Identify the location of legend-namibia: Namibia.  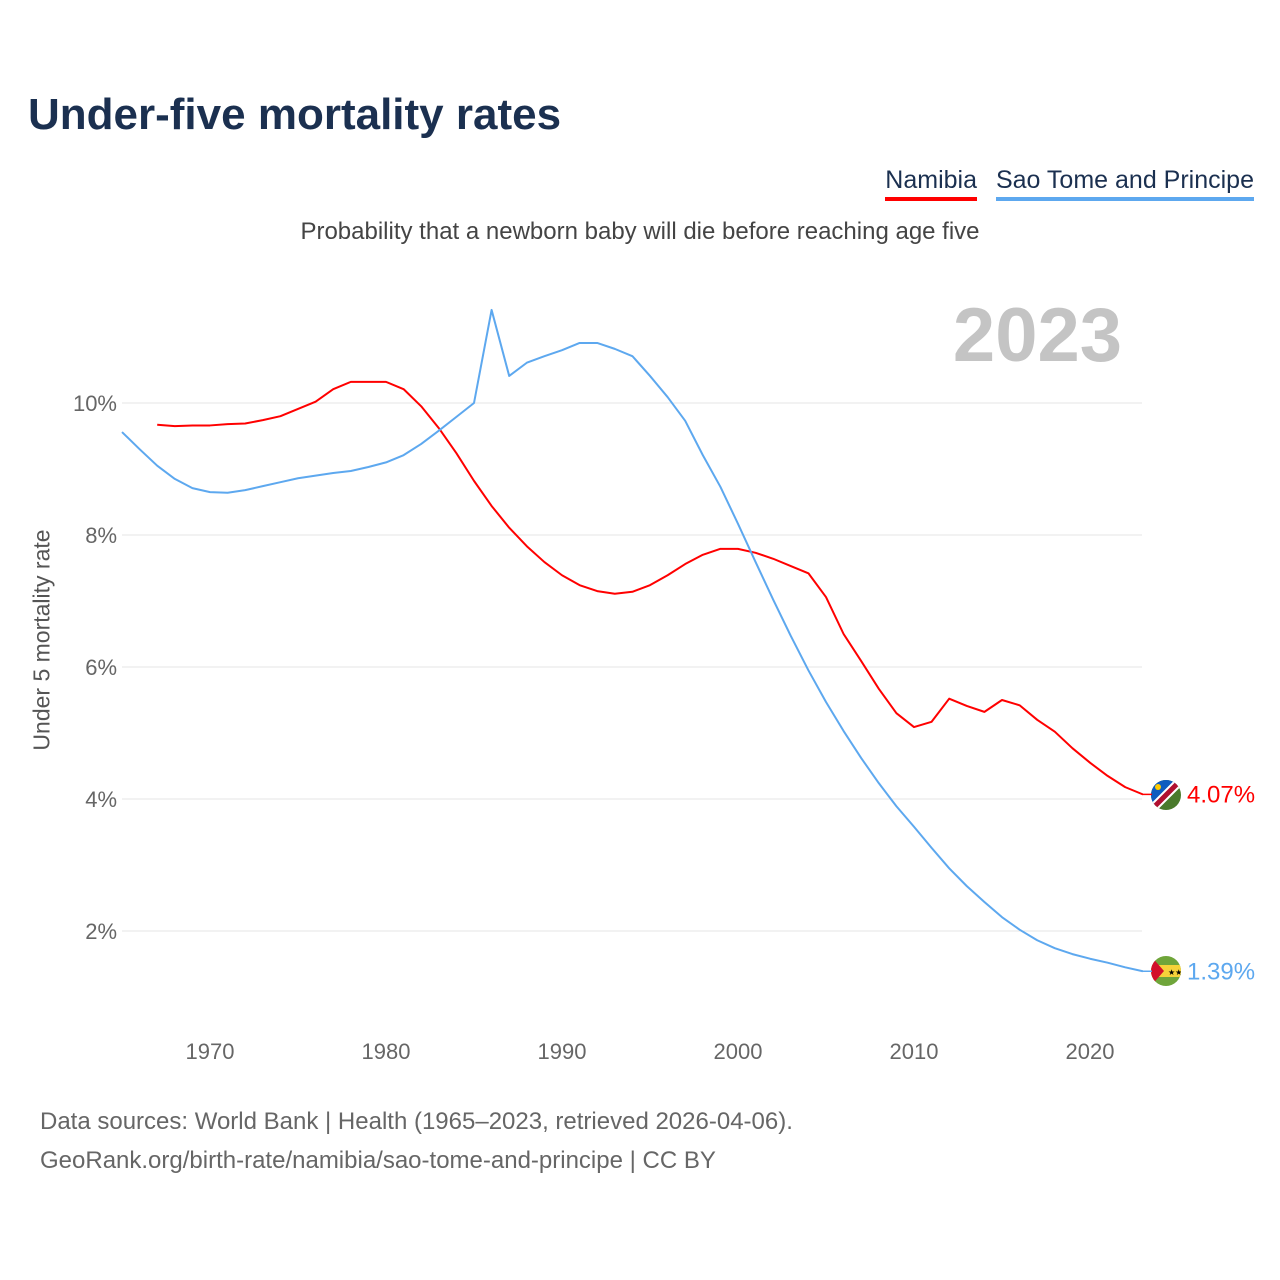
(931, 183).